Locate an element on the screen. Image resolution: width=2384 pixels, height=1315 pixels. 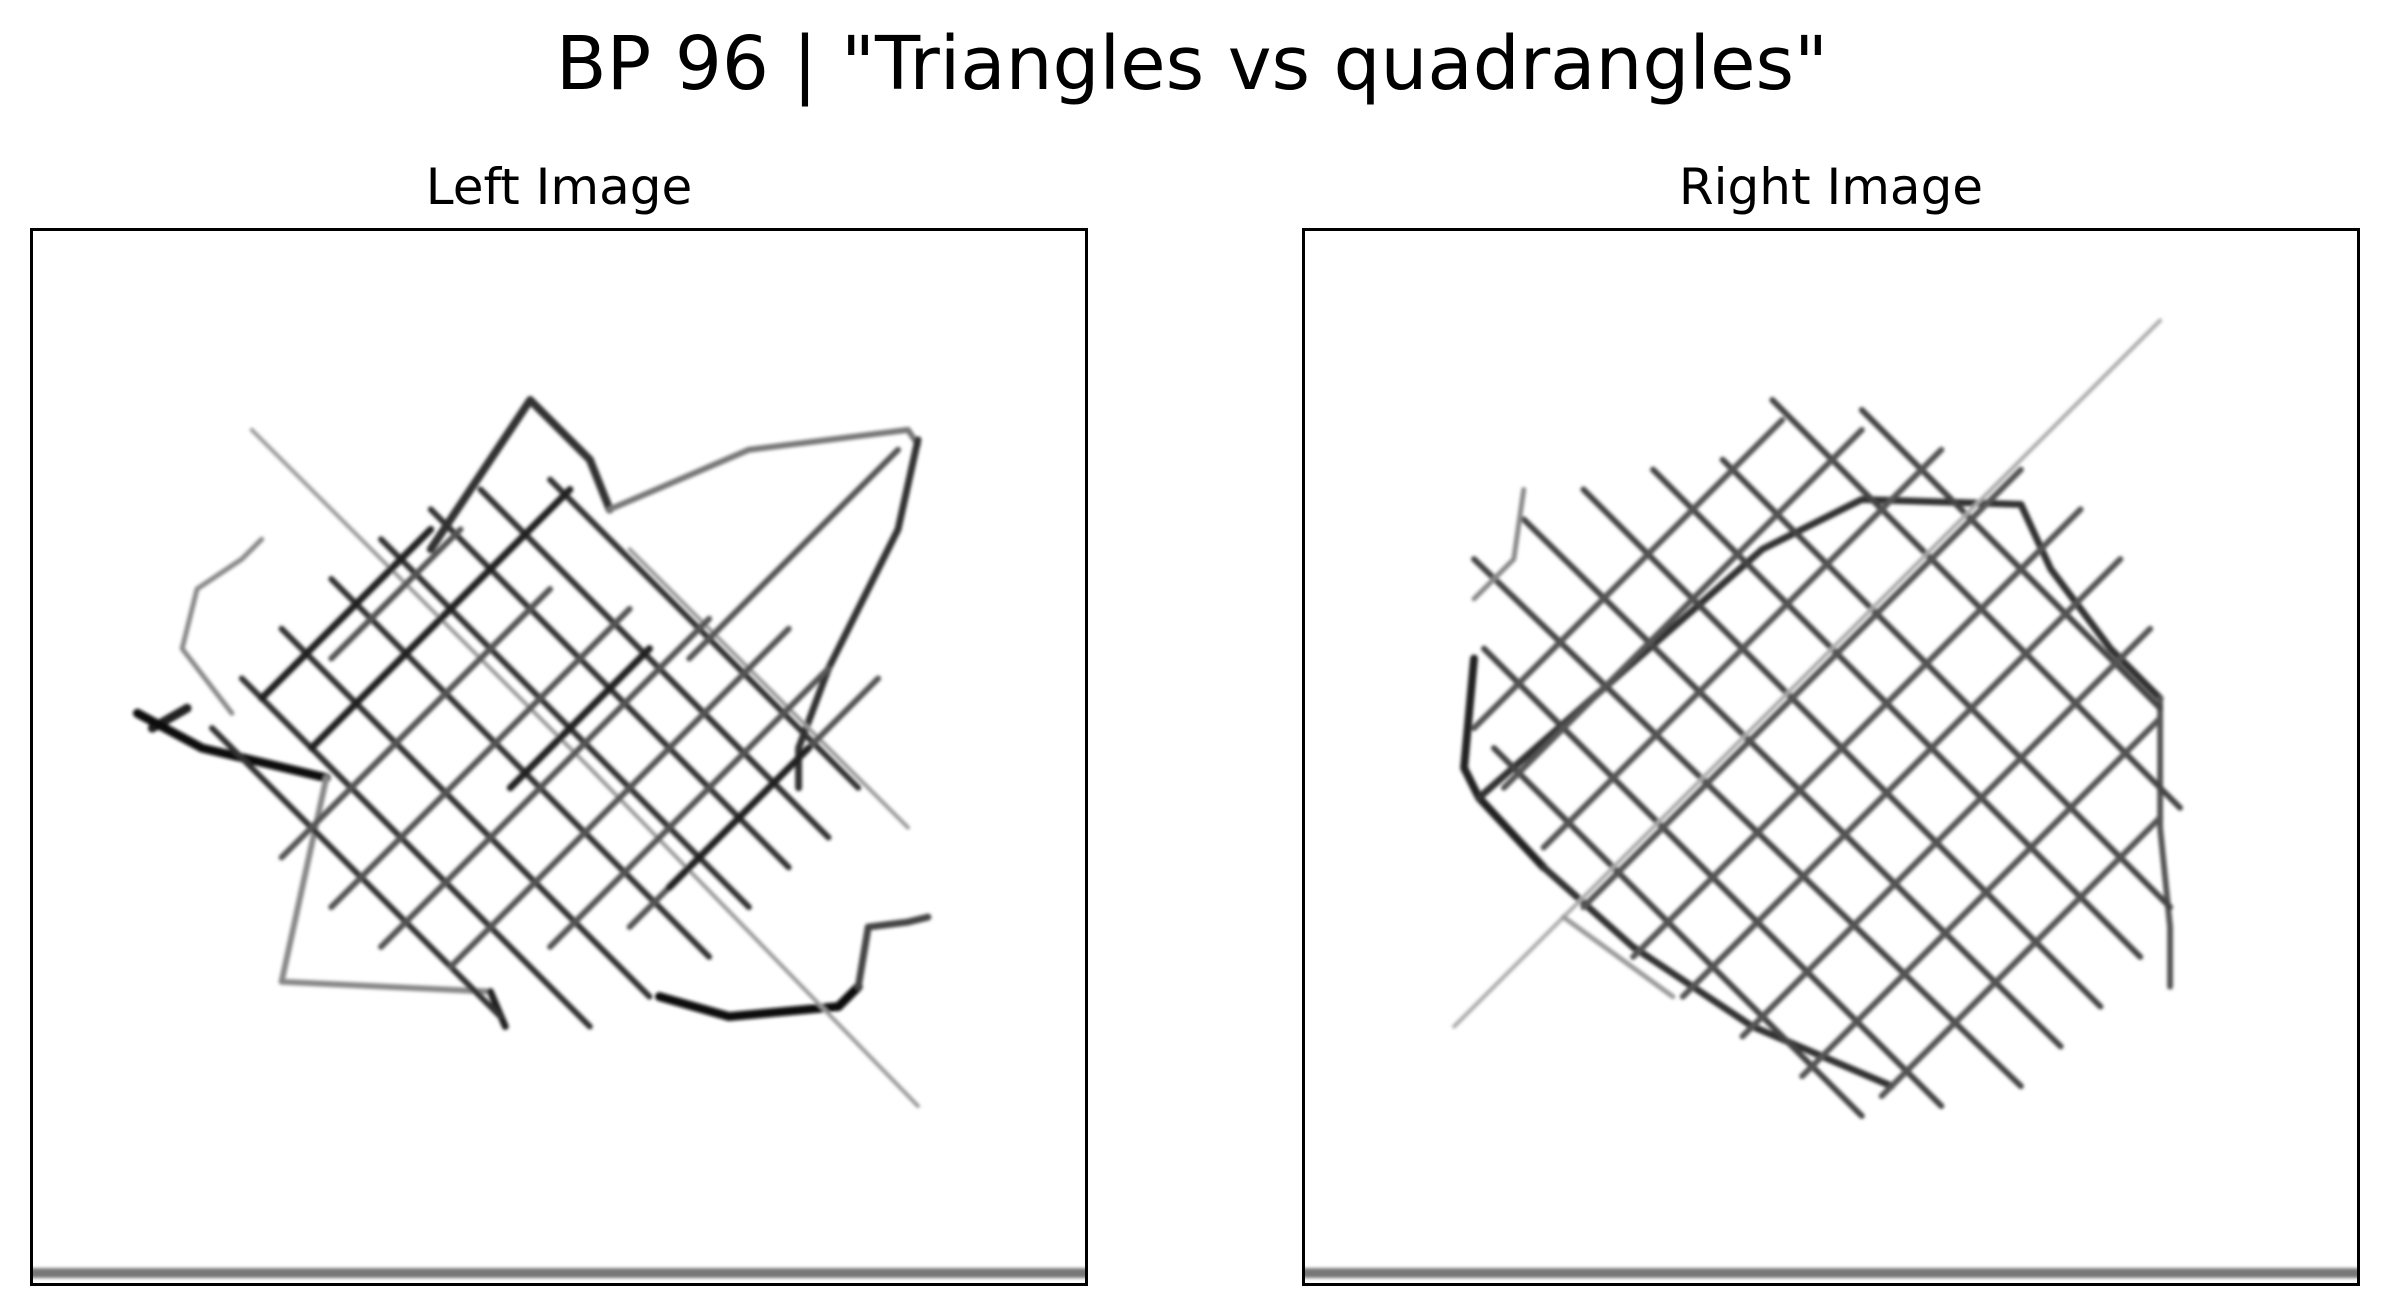
right-panel-title: Right Image is located at coordinates (1831, 187).